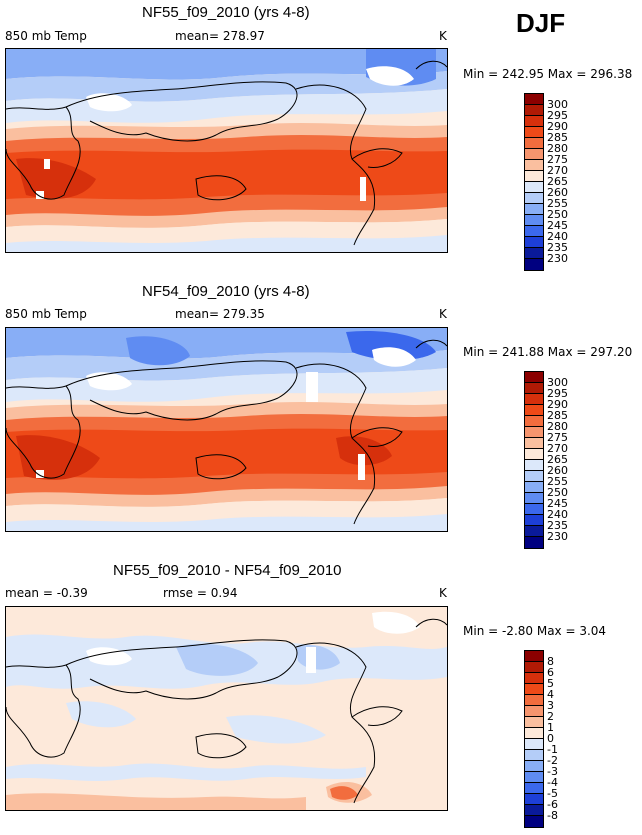  I want to click on tick-label: 5, so click(550, 683).